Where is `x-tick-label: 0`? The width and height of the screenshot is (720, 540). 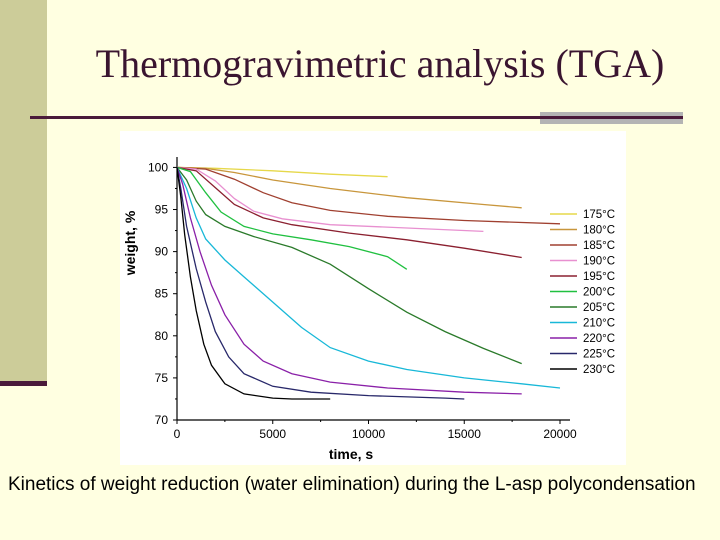
x-tick-label: 0 is located at coordinates (177, 434).